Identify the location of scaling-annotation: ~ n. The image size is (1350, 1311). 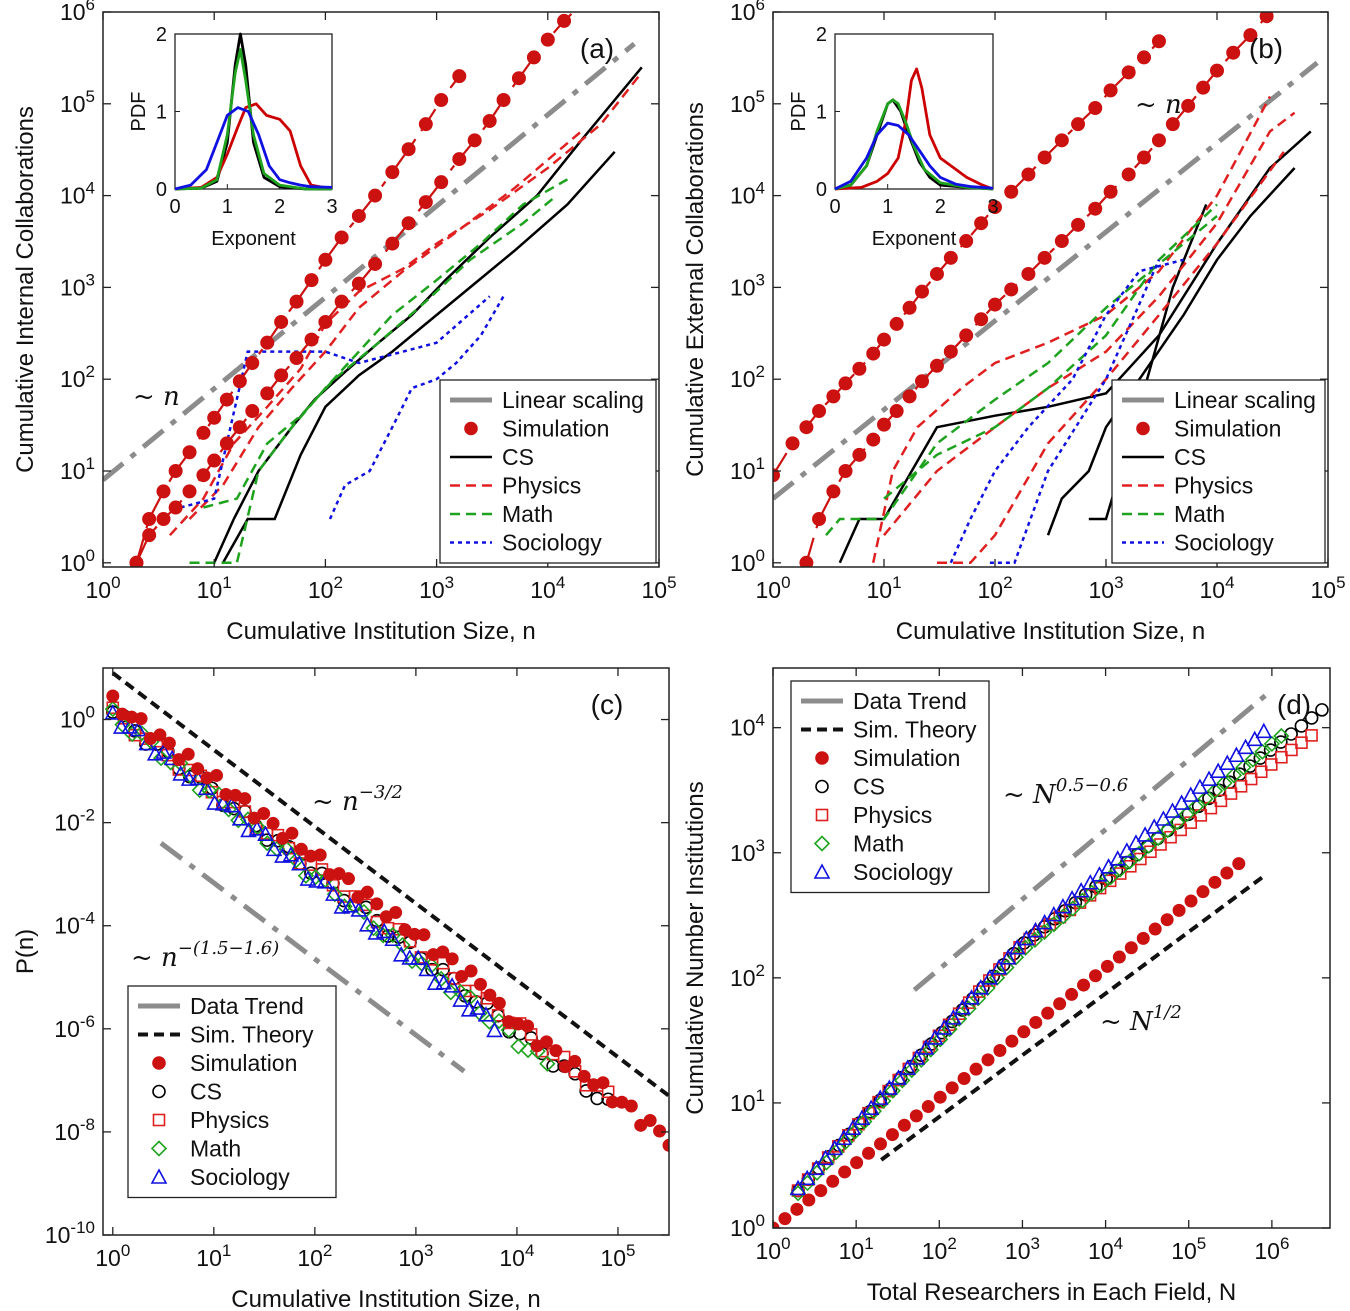
(1158, 105).